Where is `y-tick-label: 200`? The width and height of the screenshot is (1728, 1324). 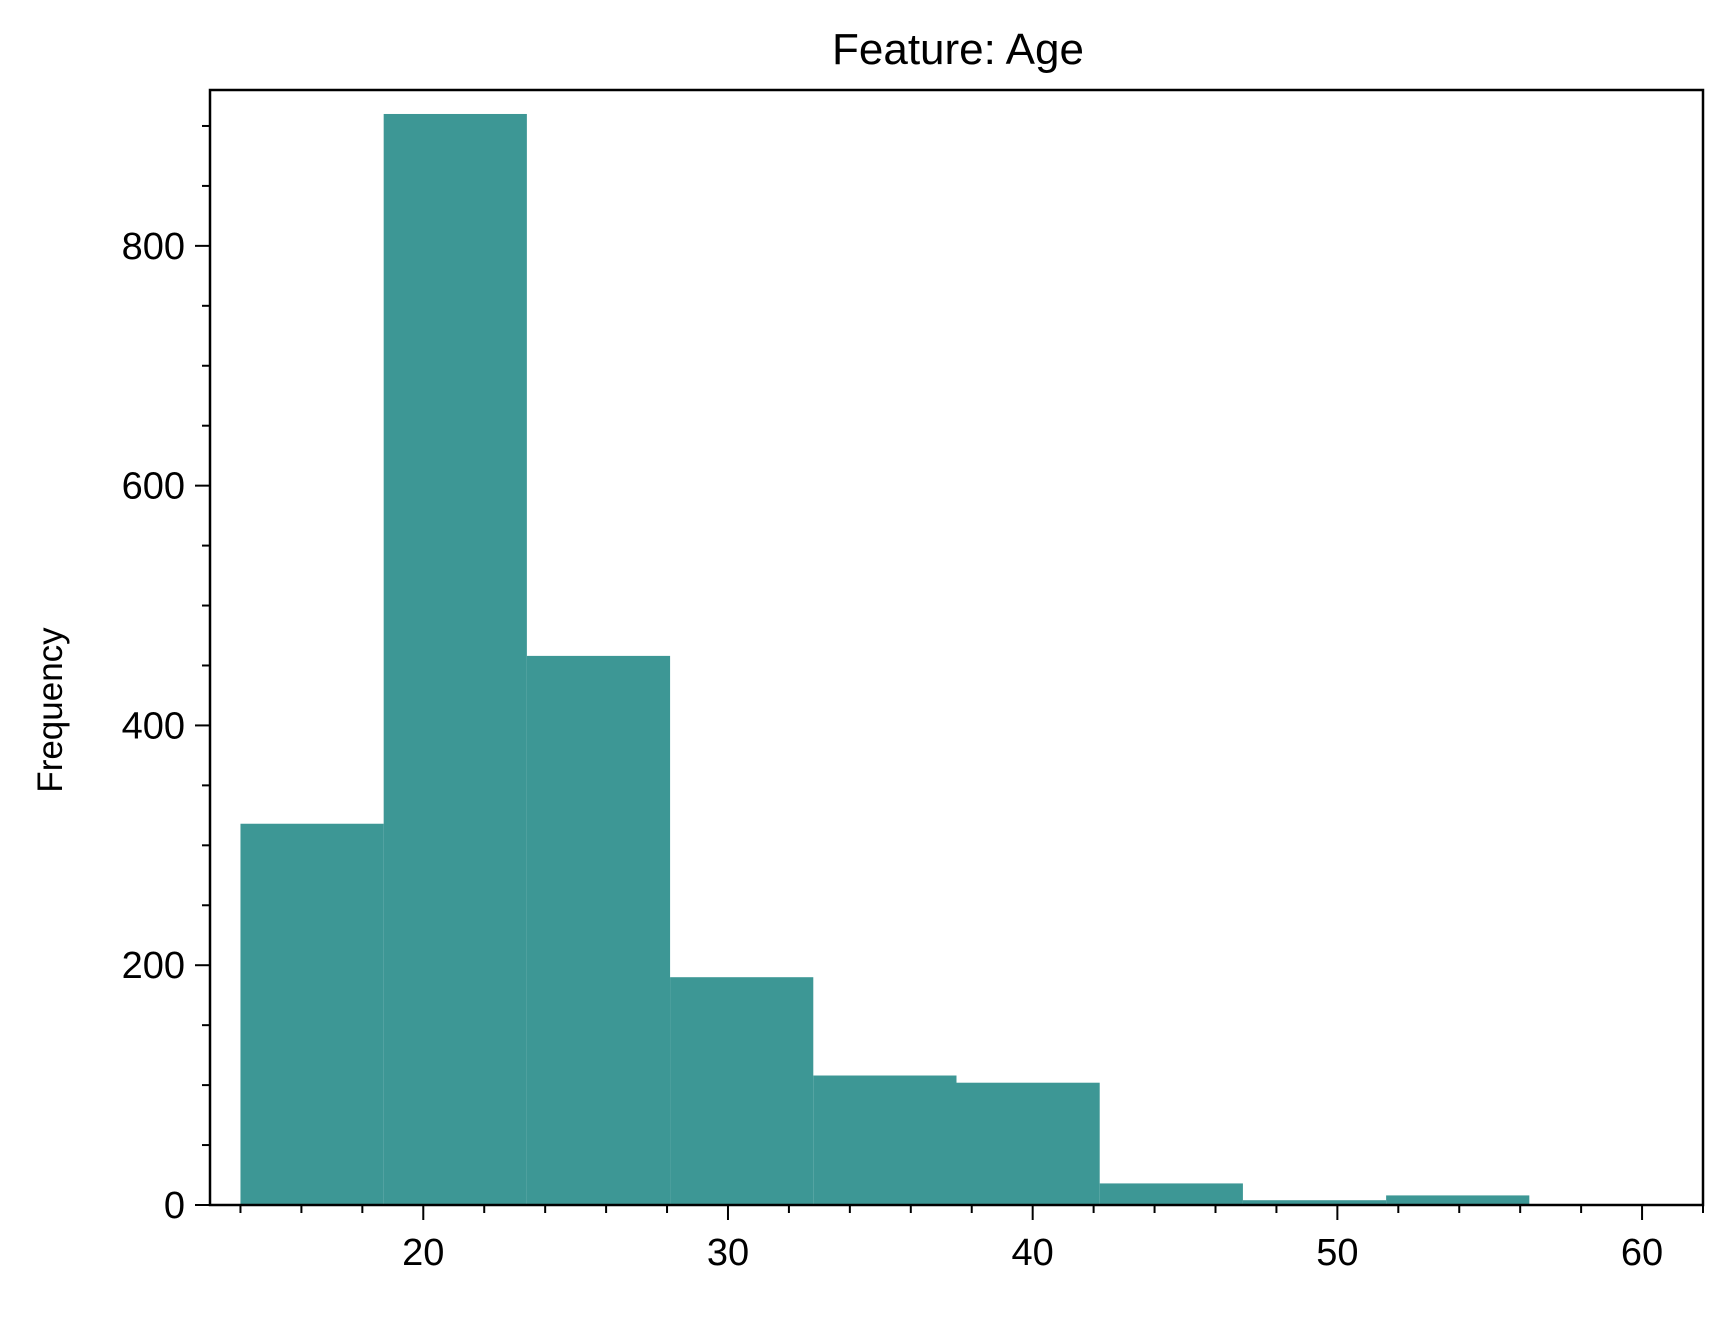 y-tick-label: 200 is located at coordinates (153, 966).